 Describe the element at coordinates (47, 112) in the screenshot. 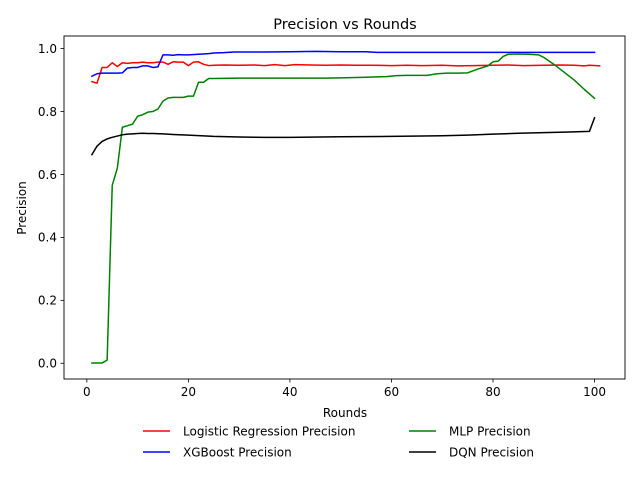

I see `y-tick-label: 0.8` at that location.